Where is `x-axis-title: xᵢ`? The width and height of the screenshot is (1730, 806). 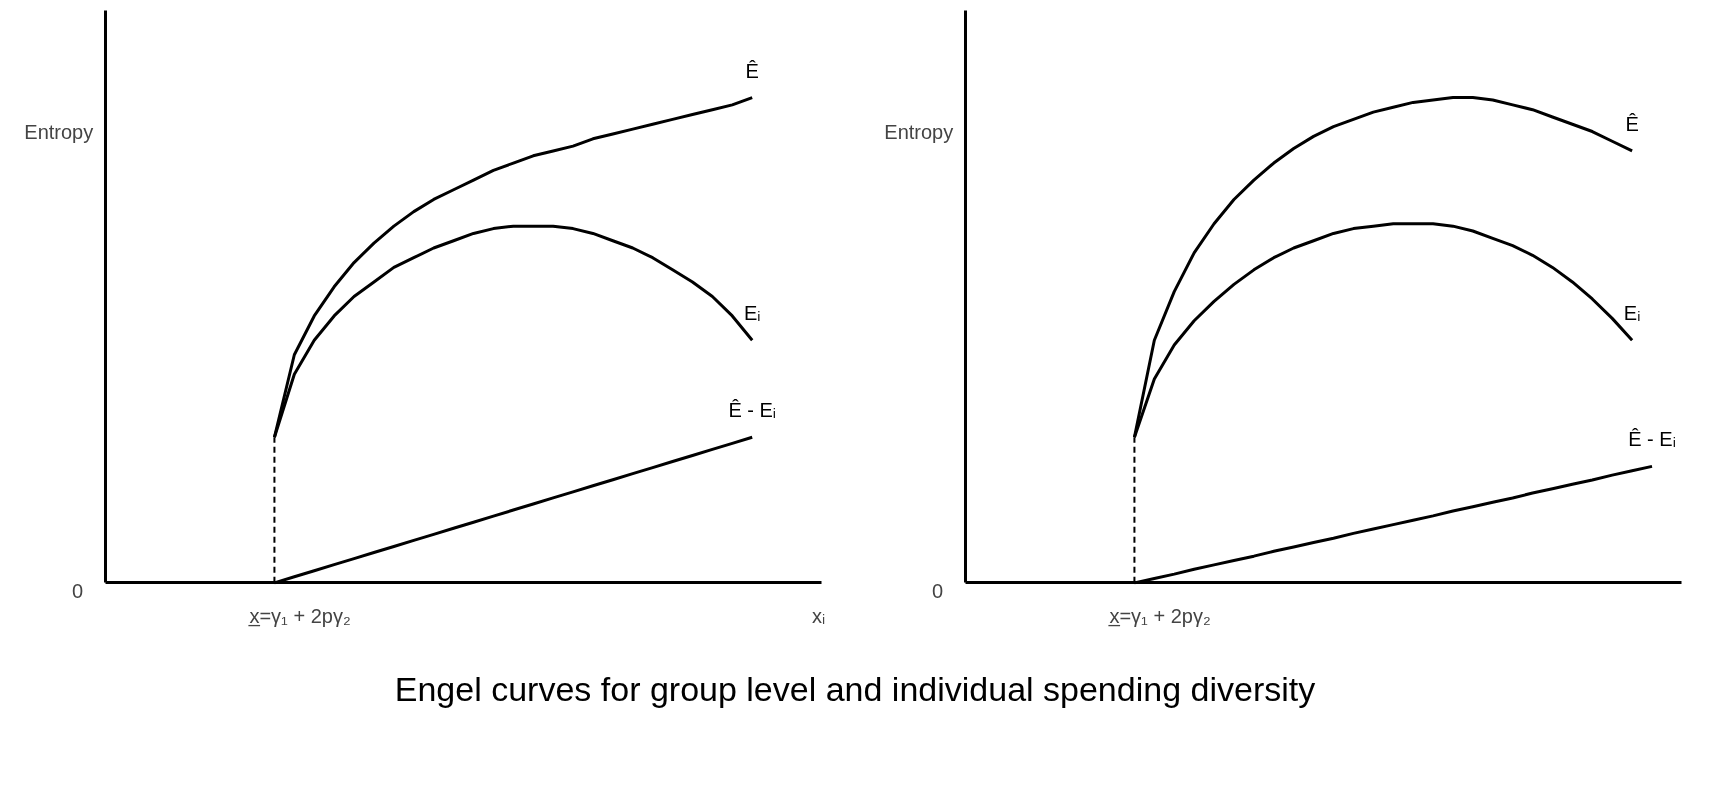 x-axis-title: xᵢ is located at coordinates (818, 615).